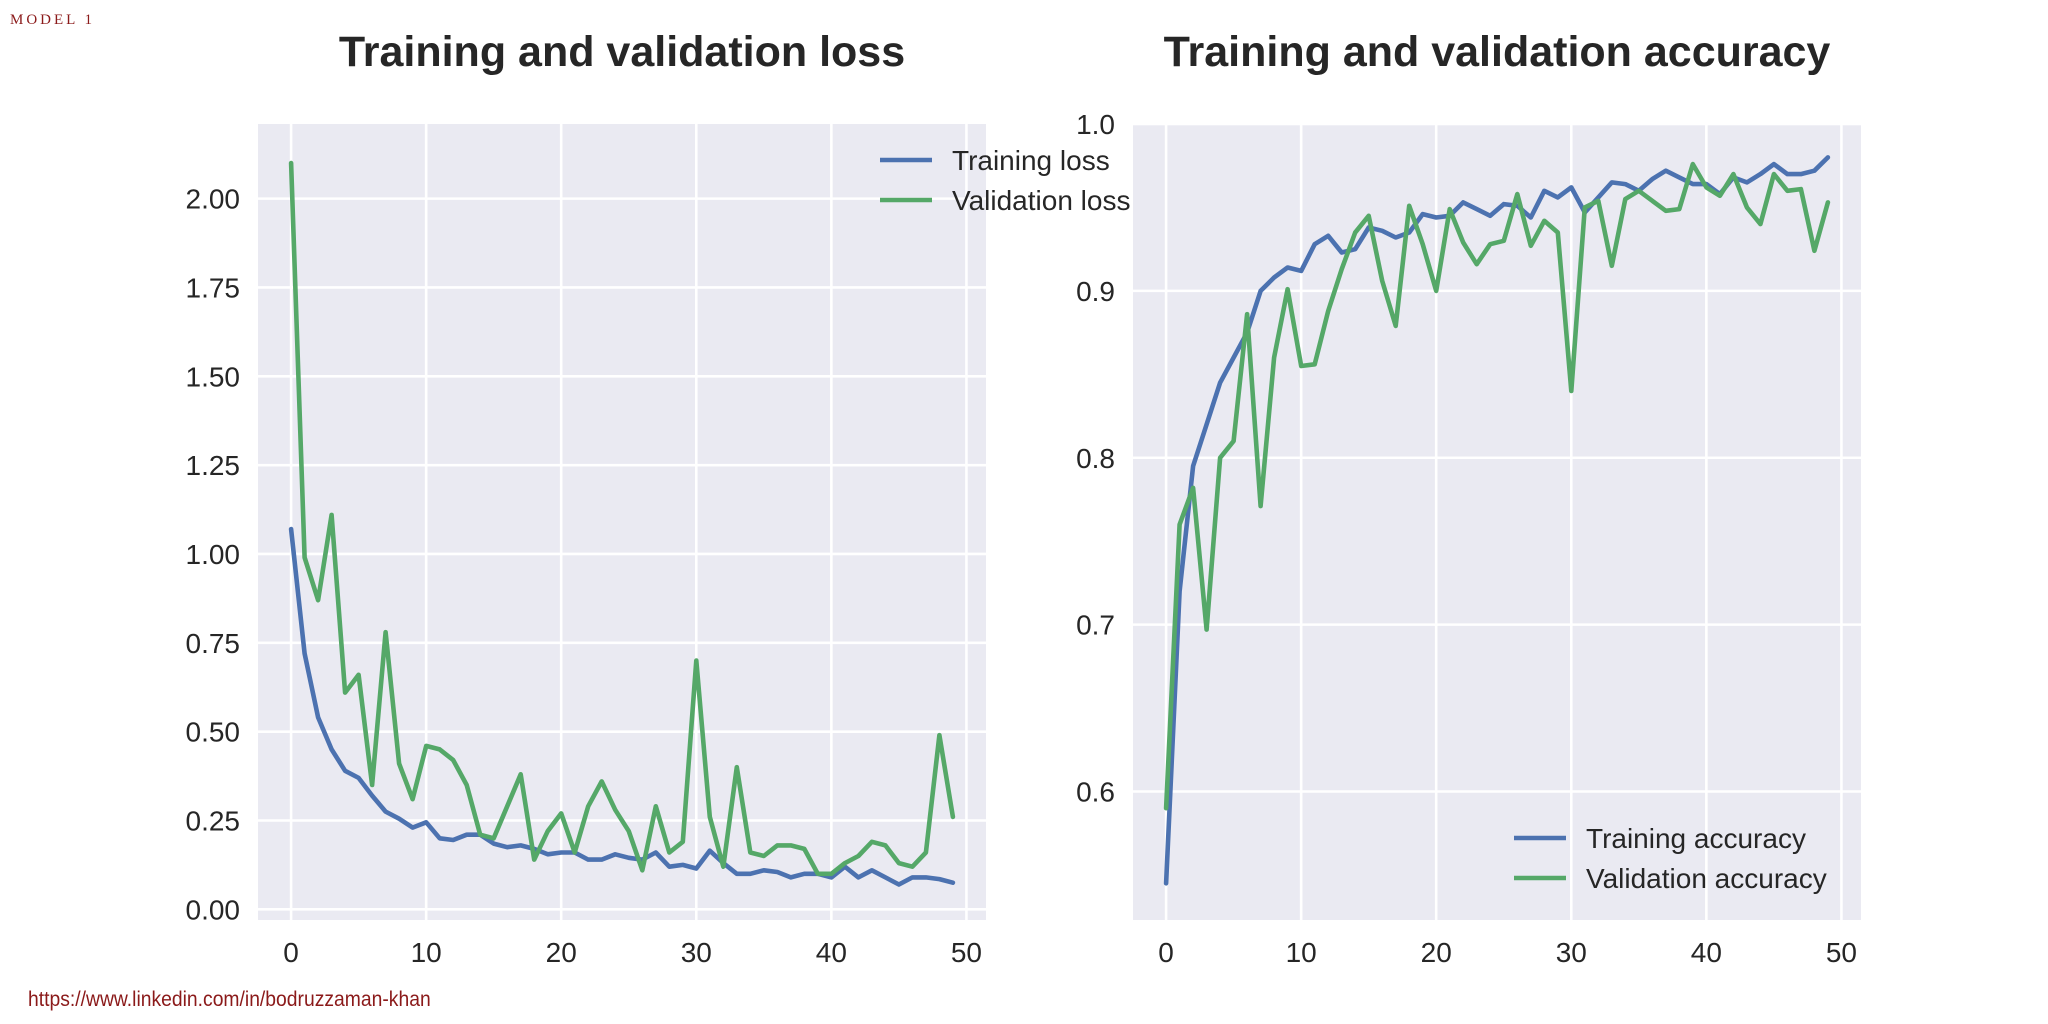 The image size is (2048, 1024). What do you see at coordinates (213, 909) in the screenshot?
I see `y-tick-label: 0.00` at bounding box center [213, 909].